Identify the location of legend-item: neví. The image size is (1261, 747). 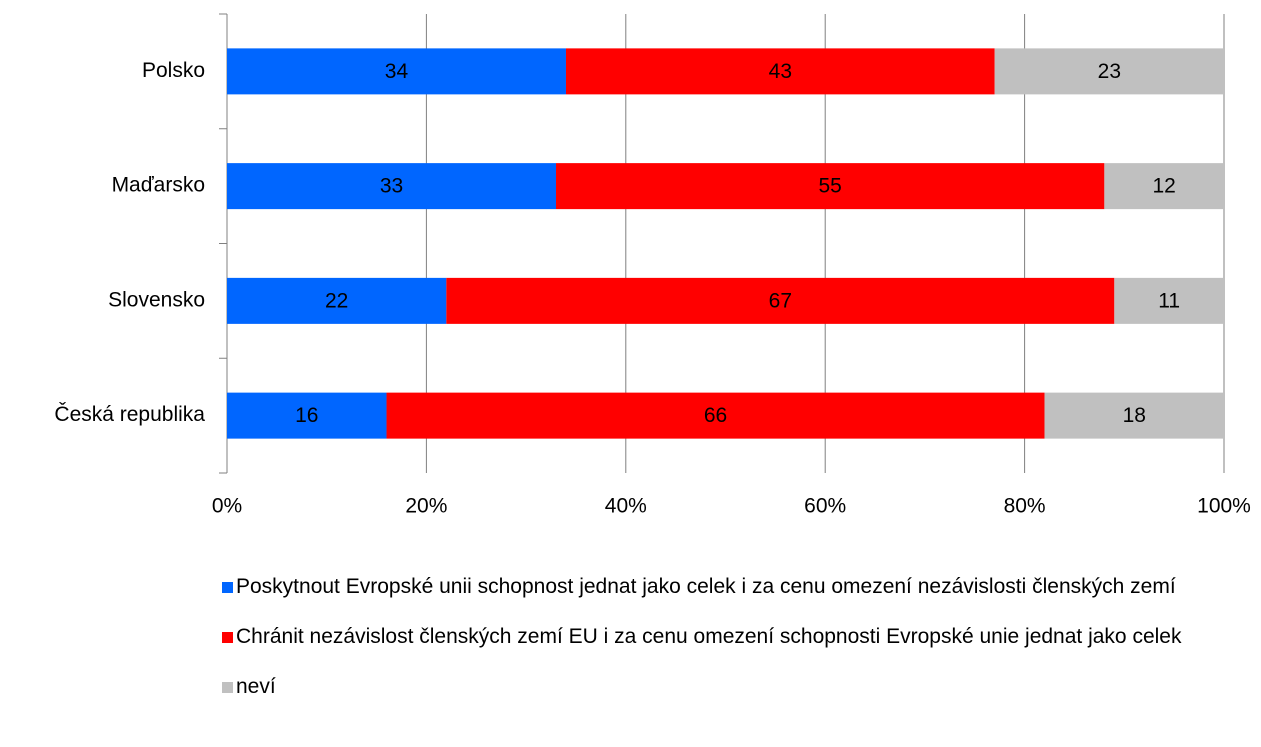
(702, 687).